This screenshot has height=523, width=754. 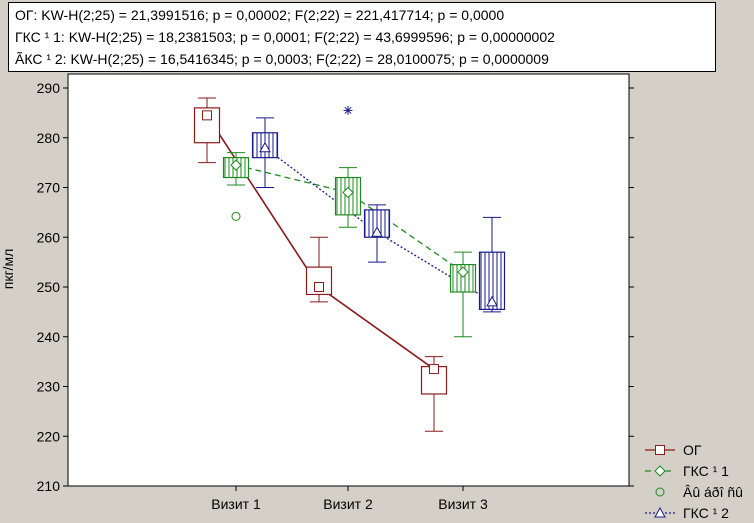 I want to click on legend-entry: ГКС ¹ 1, so click(x=687, y=471).